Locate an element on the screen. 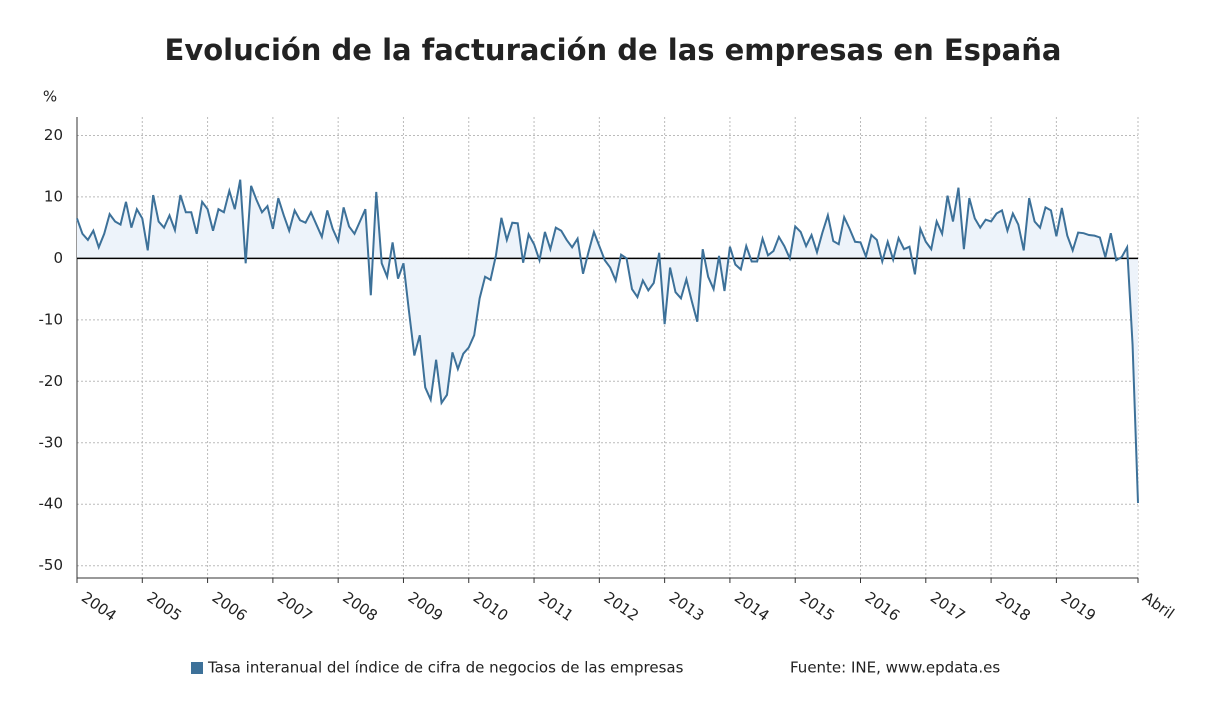  x-tick-label: 2009 is located at coordinates (426, 606).